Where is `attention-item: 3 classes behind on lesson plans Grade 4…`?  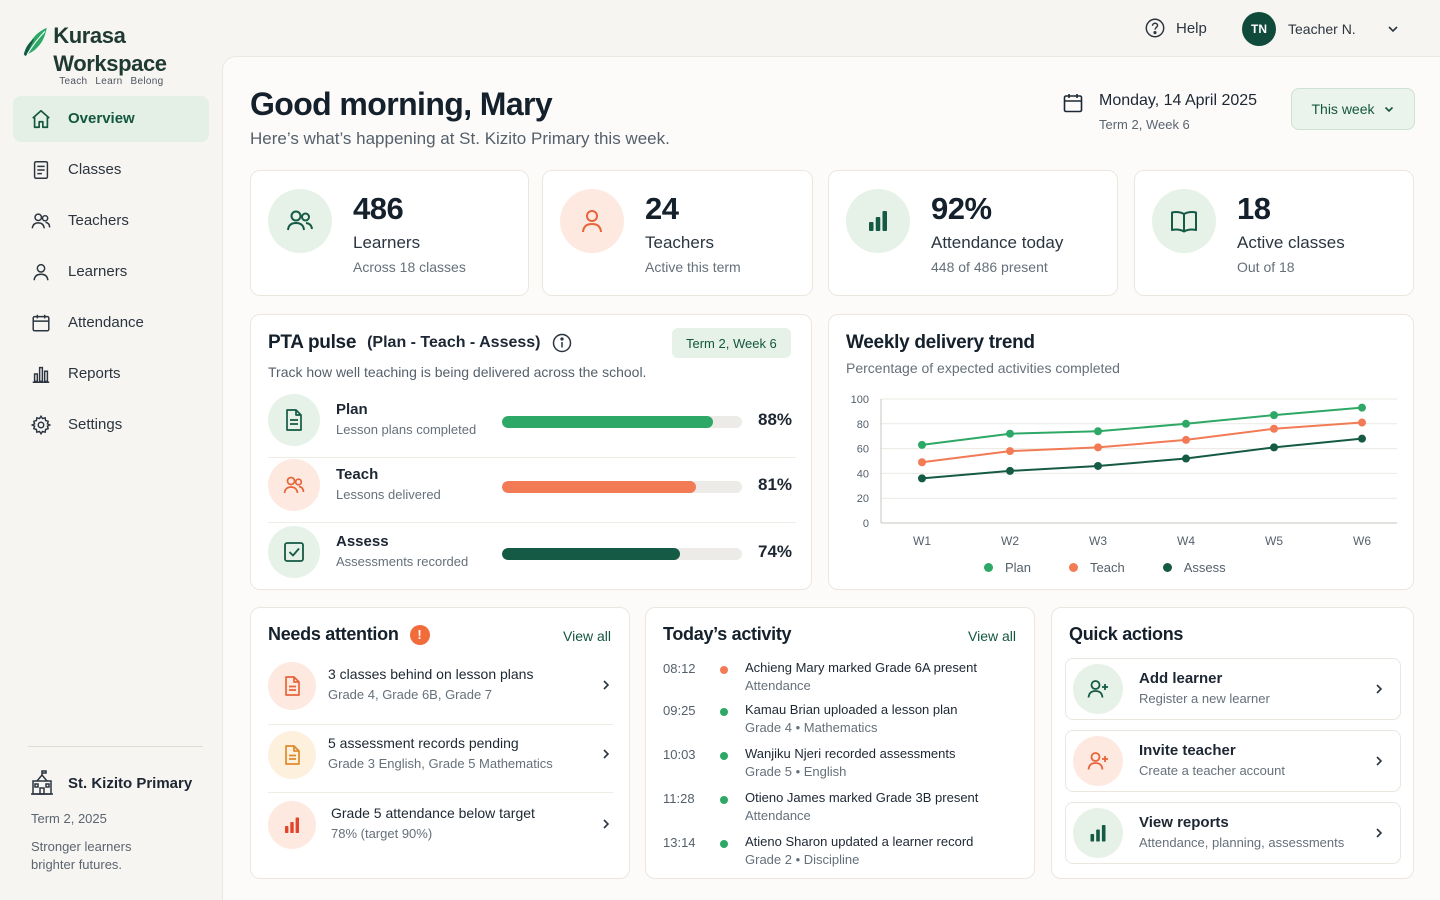 attention-item: 3 classes behind on lesson plans Grade 4… is located at coordinates (440, 688).